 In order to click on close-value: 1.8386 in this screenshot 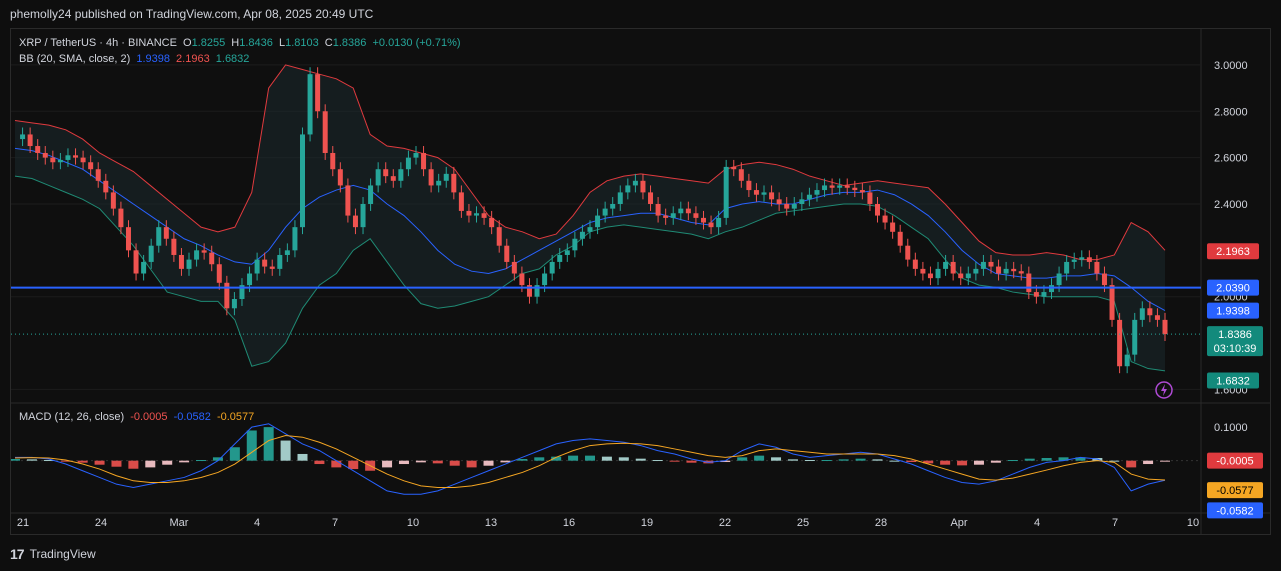, I will do `click(349, 43)`.